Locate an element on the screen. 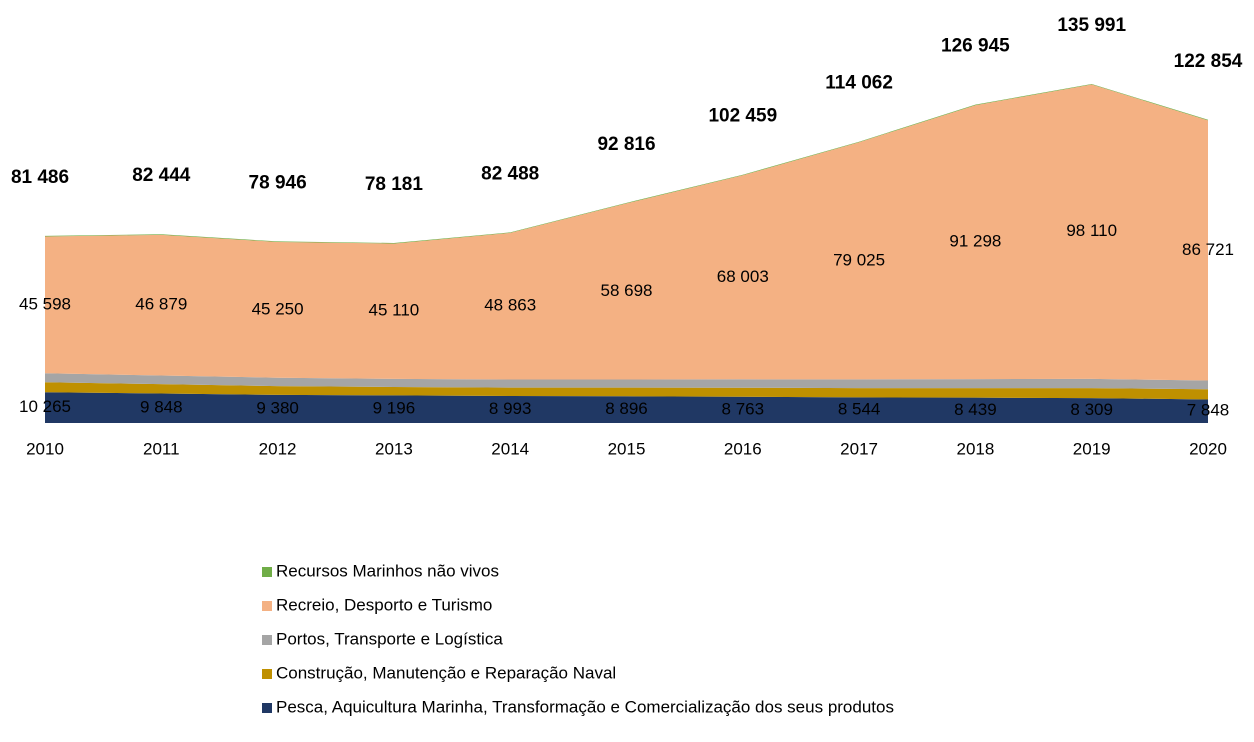 This screenshot has height=742, width=1254. x-tick-label: 2020 is located at coordinates (1208, 448).